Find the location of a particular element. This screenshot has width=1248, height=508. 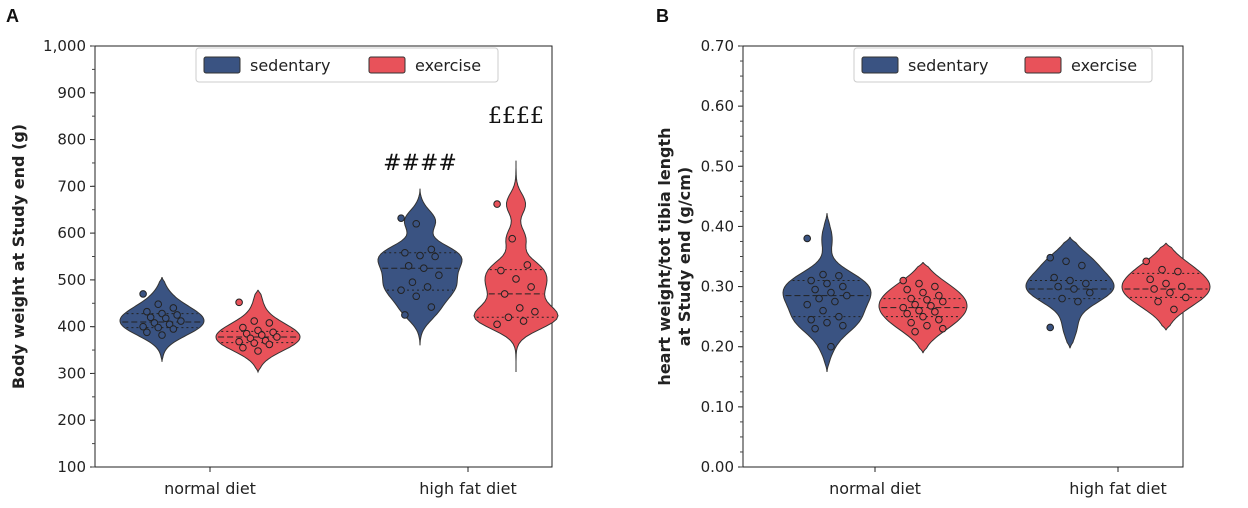

panel-b-y-tick-label: 0.00 is located at coordinates (717, 467).